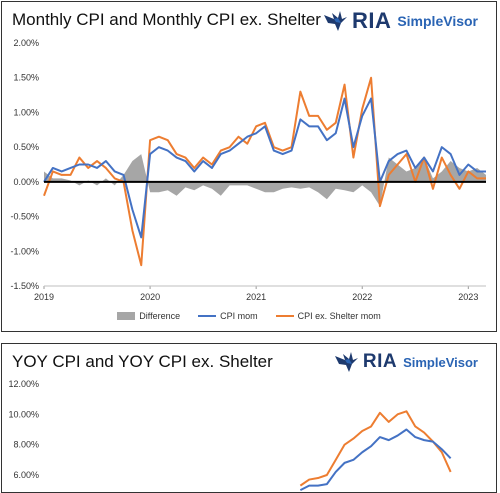  What do you see at coordinates (126, 316) in the screenshot?
I see `legend-difference-swatch` at bounding box center [126, 316].